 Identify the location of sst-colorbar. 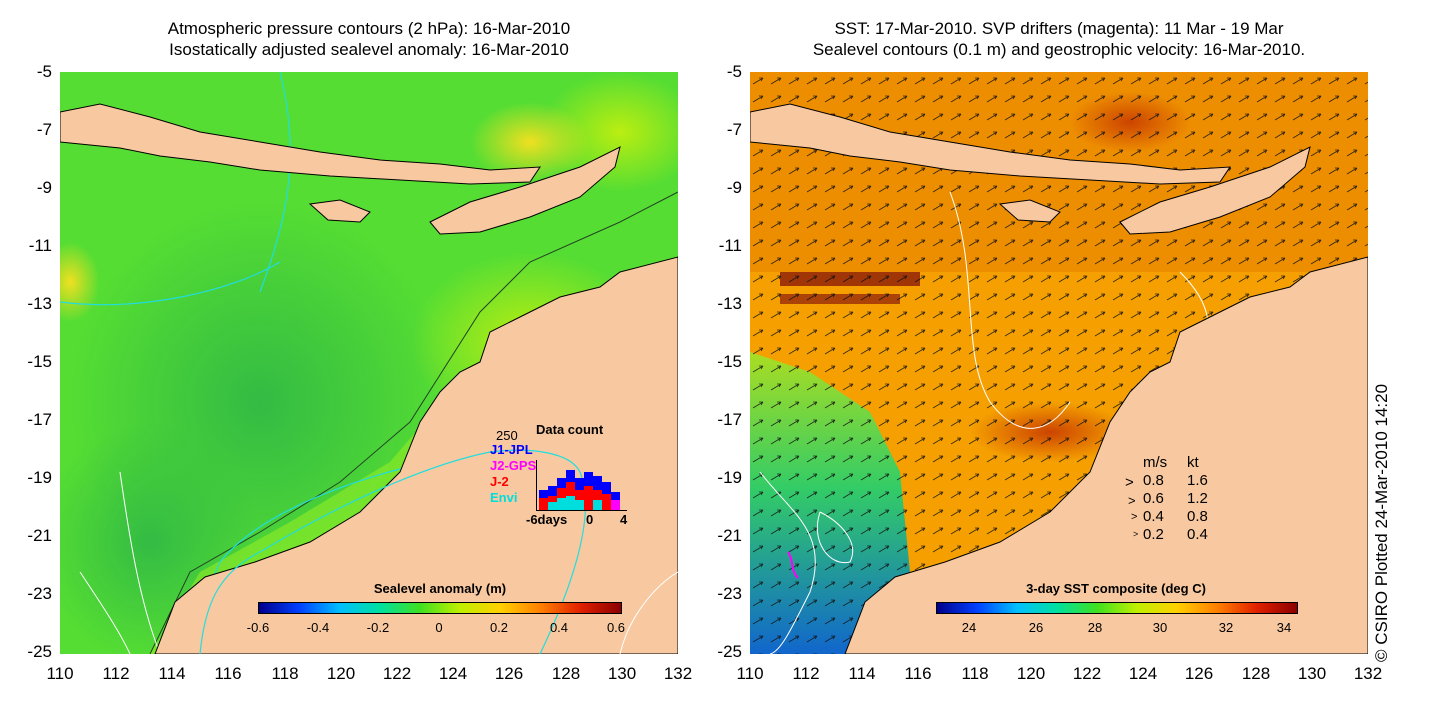
(1117, 608).